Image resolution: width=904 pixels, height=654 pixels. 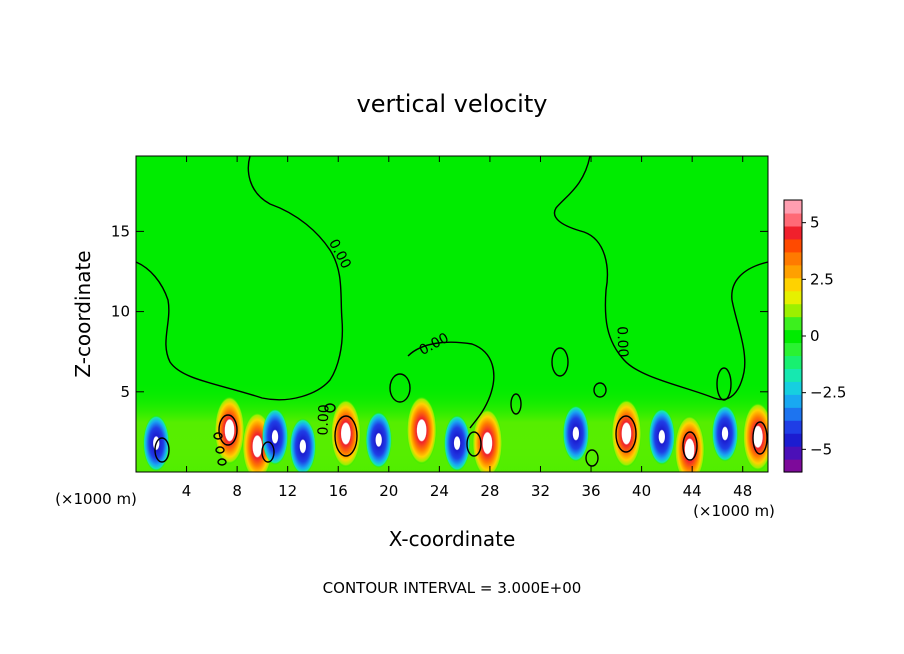 I want to click on x-tick-label: 44, so click(x=692, y=491).